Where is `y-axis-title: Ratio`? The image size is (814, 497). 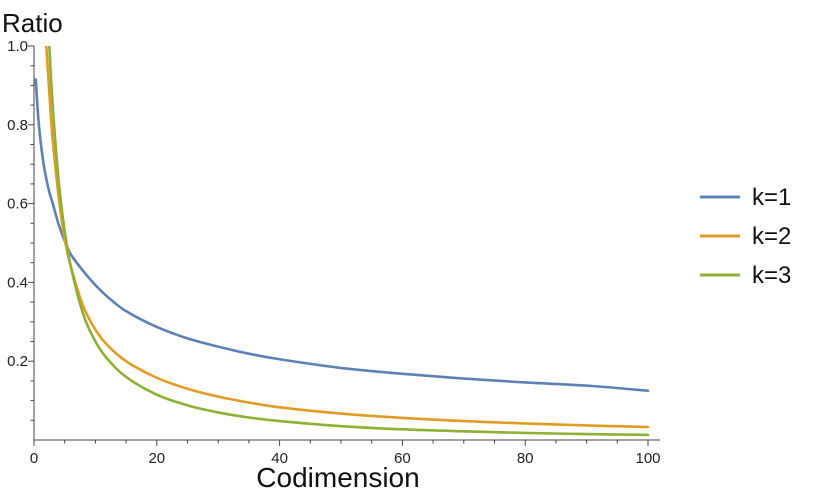 y-axis-title: Ratio is located at coordinates (32, 23).